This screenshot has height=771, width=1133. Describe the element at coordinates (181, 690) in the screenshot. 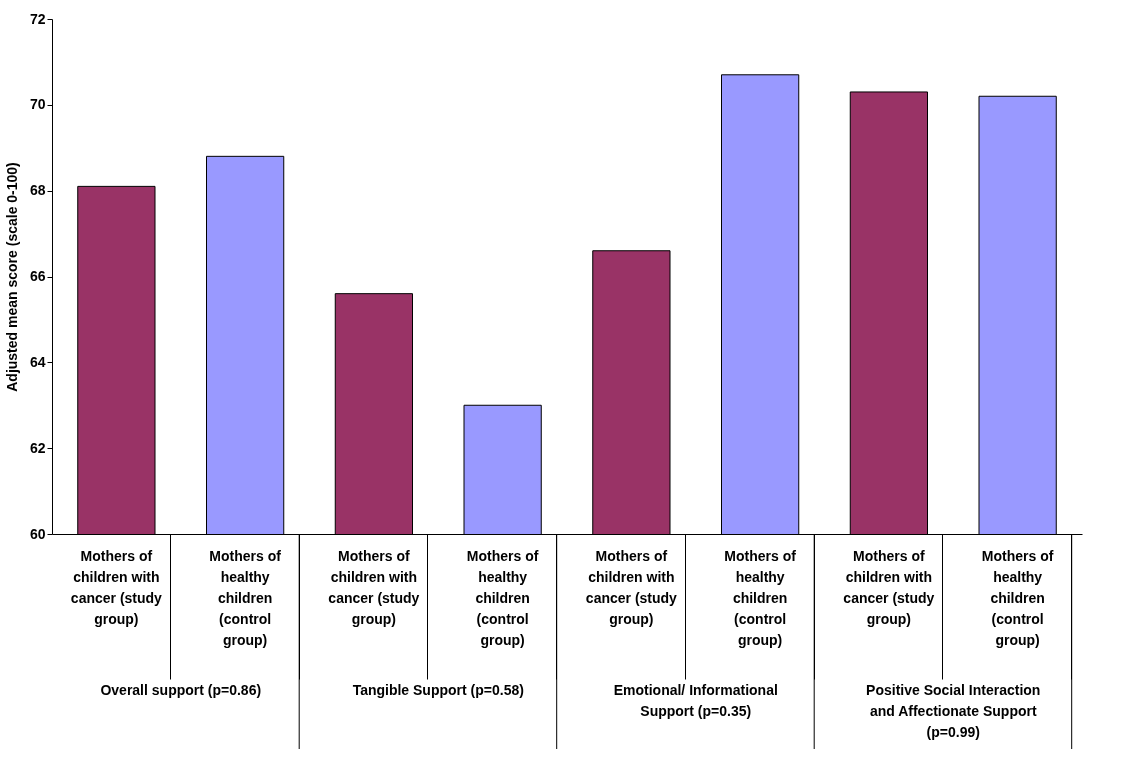

I see `text: Overall support (p=0.86)` at that location.